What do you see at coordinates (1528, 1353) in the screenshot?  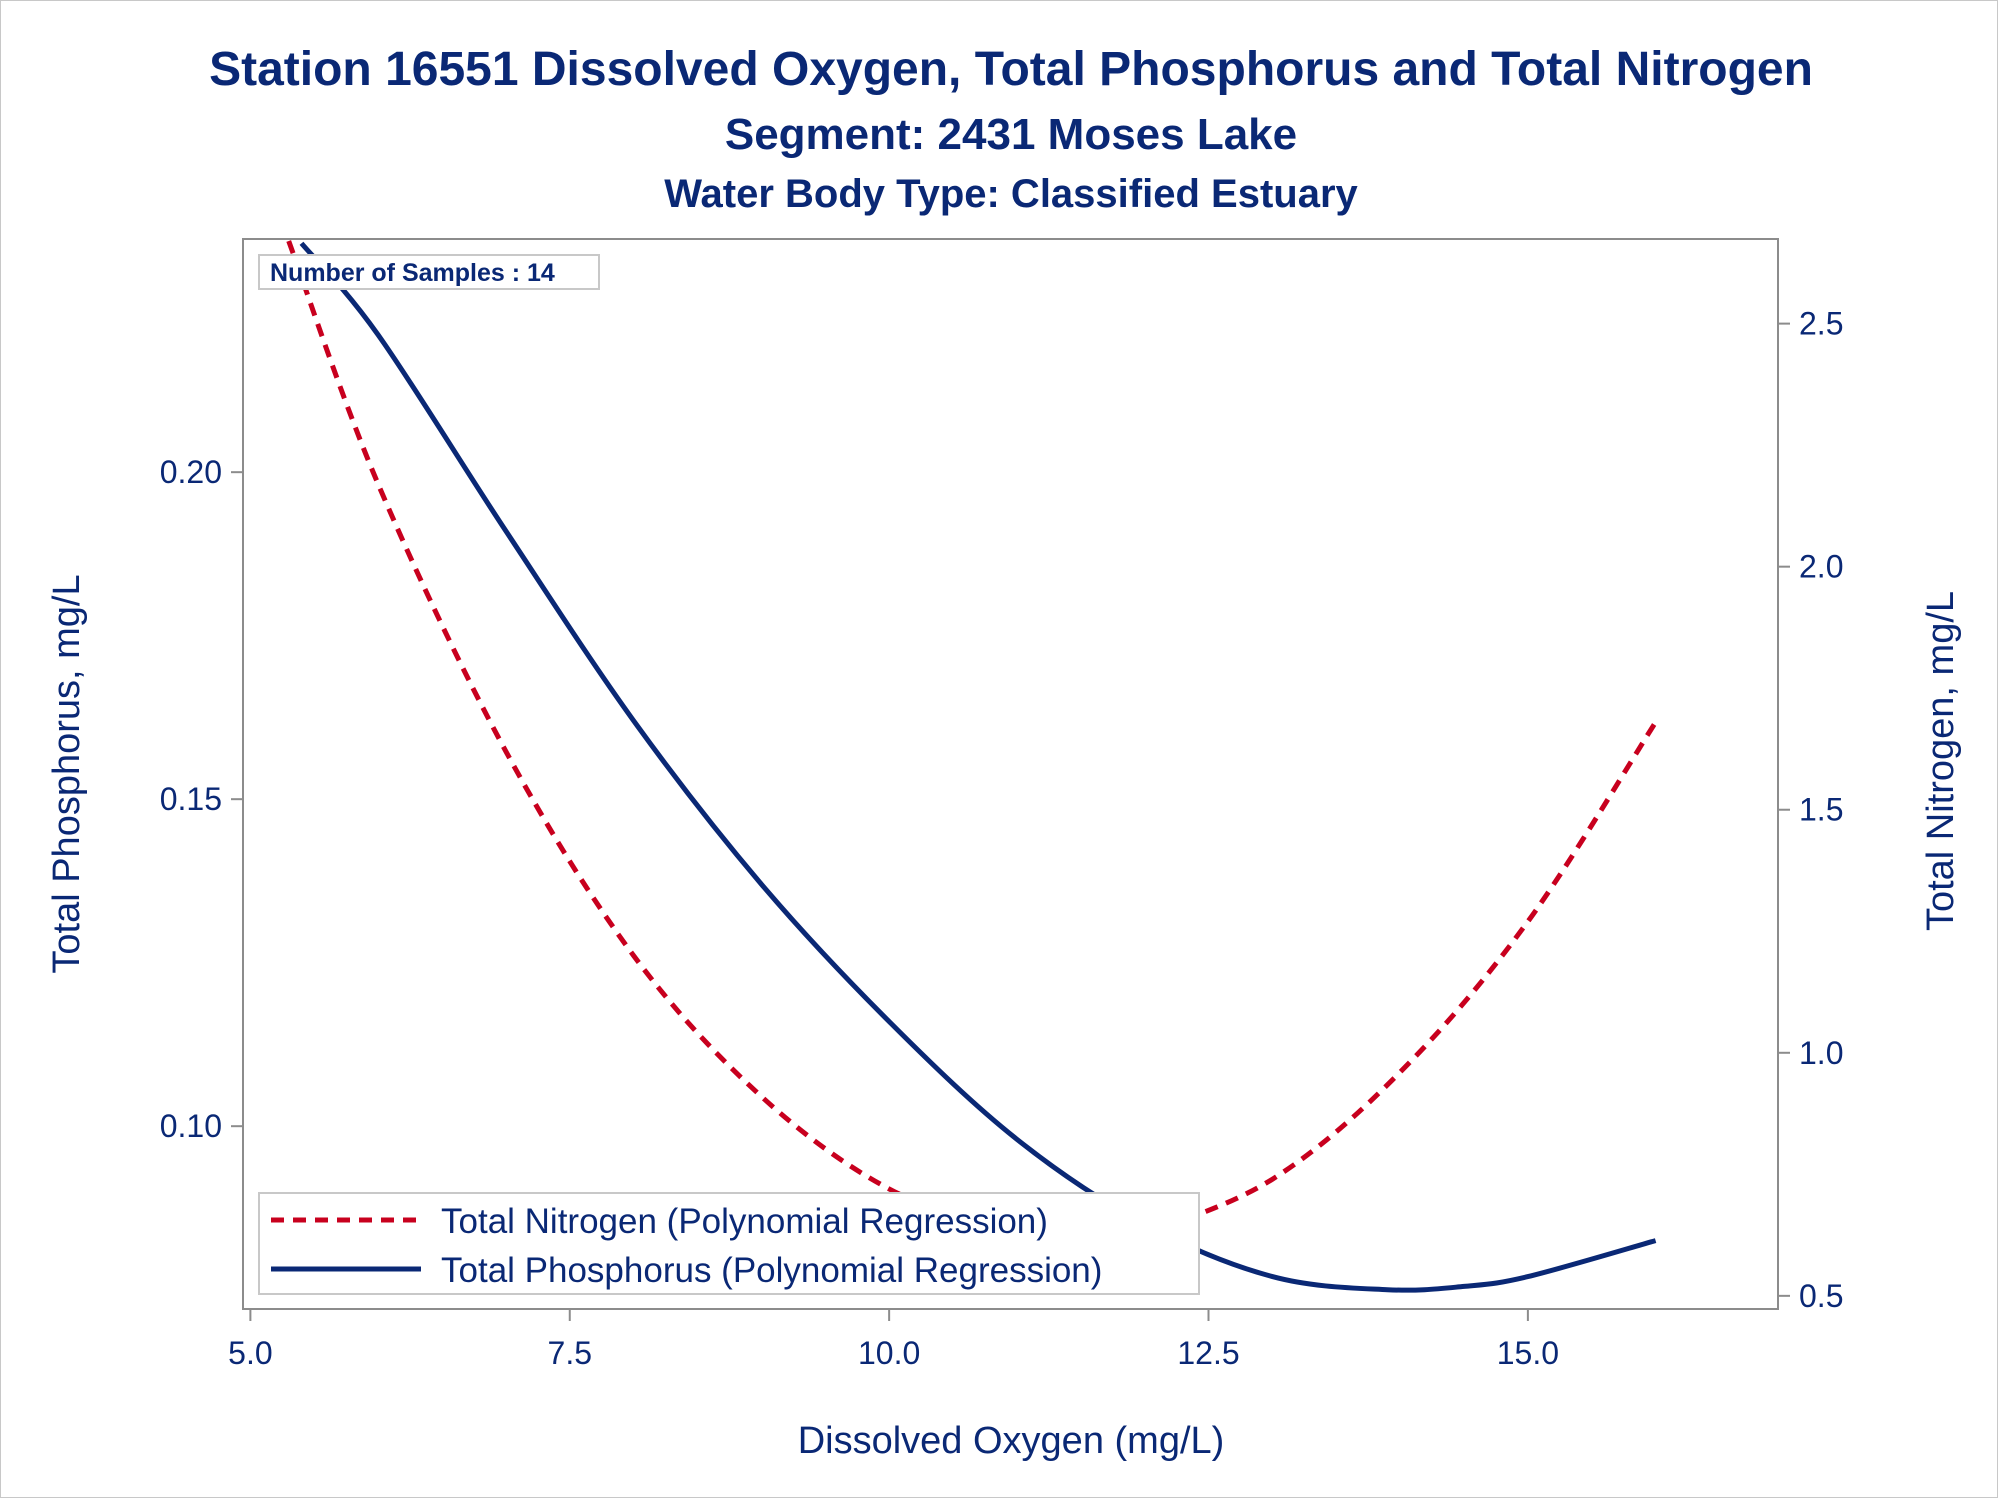 I see `x-tick-label: 15.0` at bounding box center [1528, 1353].